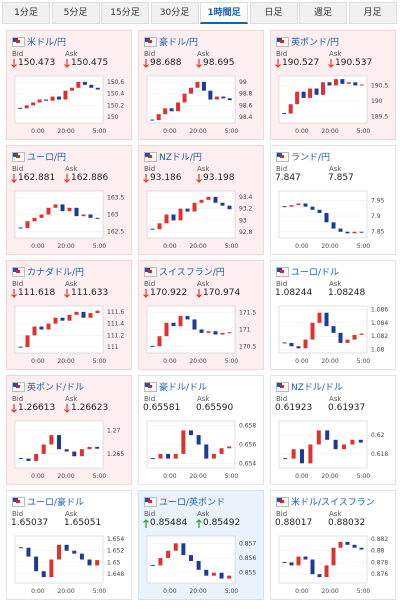  Describe the element at coordinates (315, 43) in the screenshot. I see `pair-name: 英ポンド/円` at that location.